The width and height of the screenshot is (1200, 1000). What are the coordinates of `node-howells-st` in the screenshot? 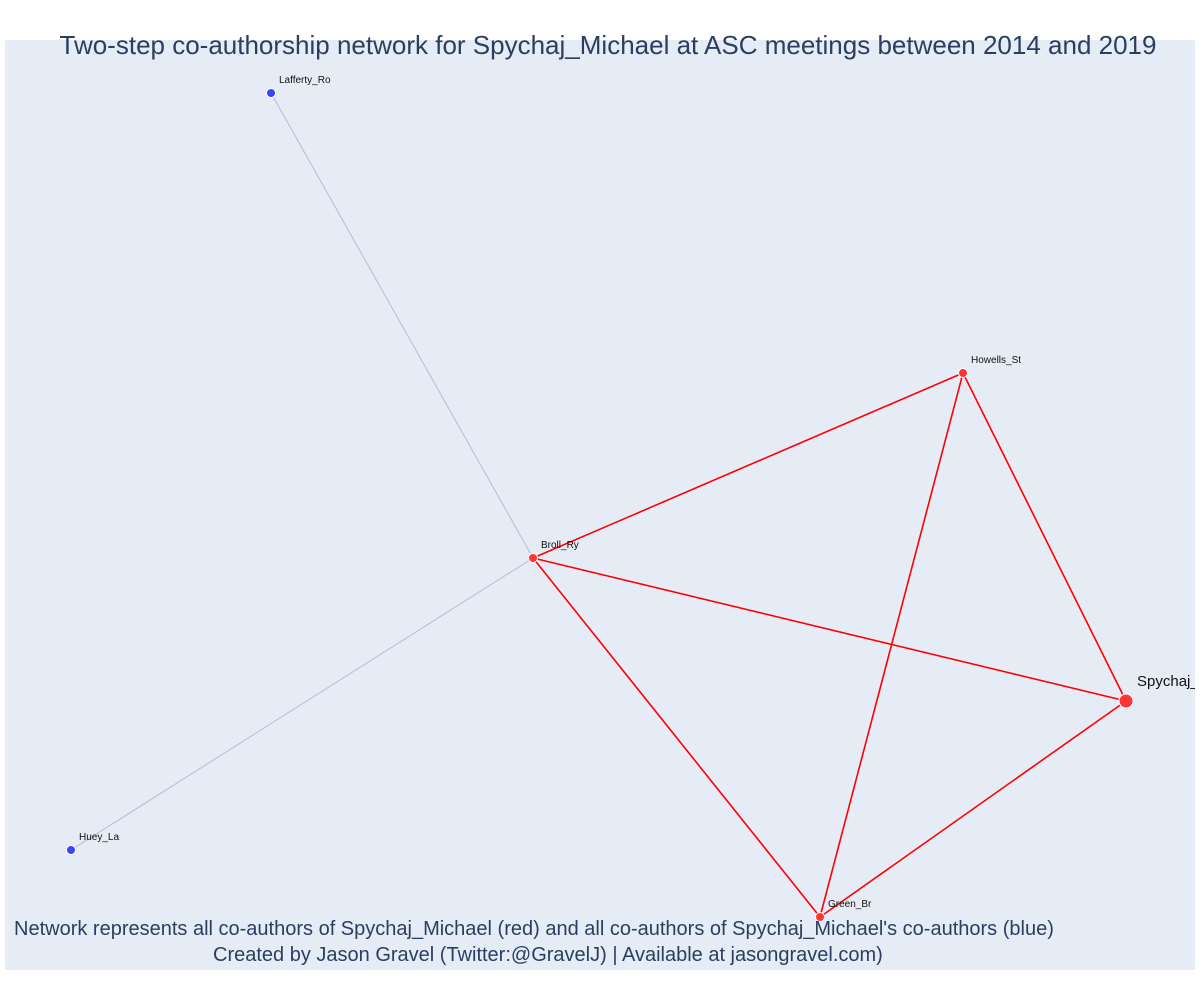 It's located at (963, 373).